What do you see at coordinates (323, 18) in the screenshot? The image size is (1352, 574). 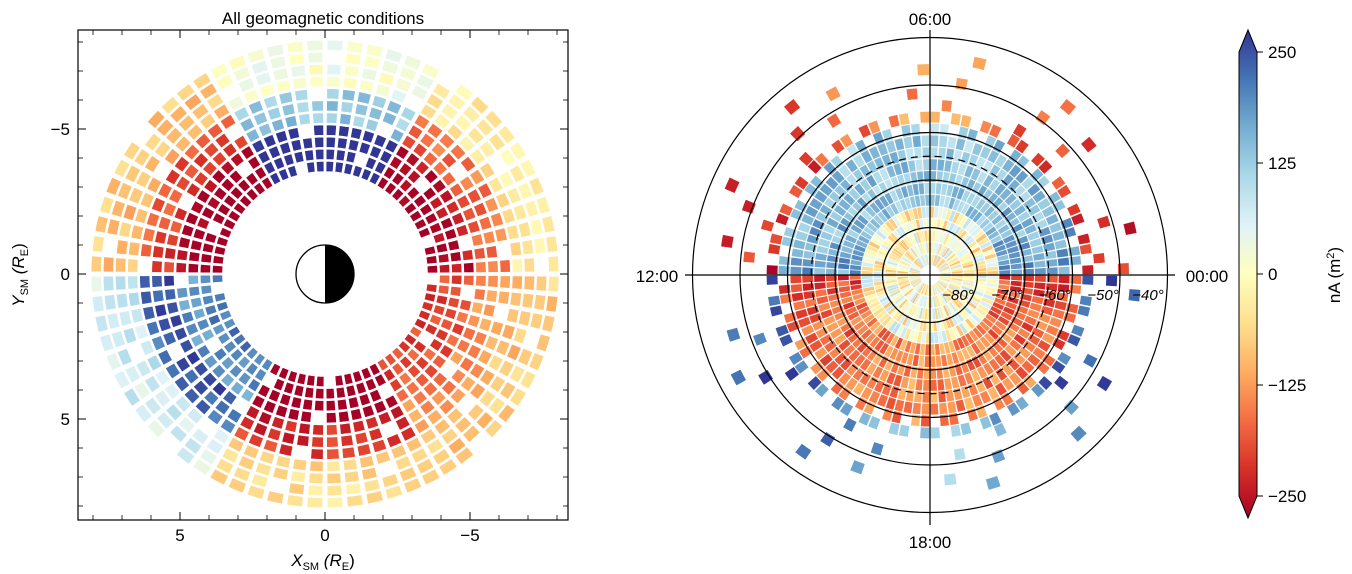 I see `left-title: All geomagnetic conditions` at bounding box center [323, 18].